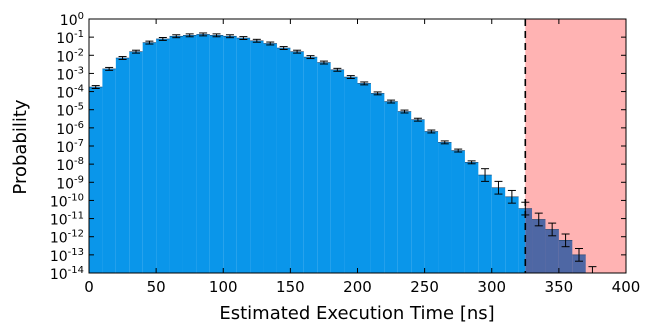  What do you see at coordinates (290, 287) in the screenshot?
I see `x-tick-label: 150` at bounding box center [290, 287].